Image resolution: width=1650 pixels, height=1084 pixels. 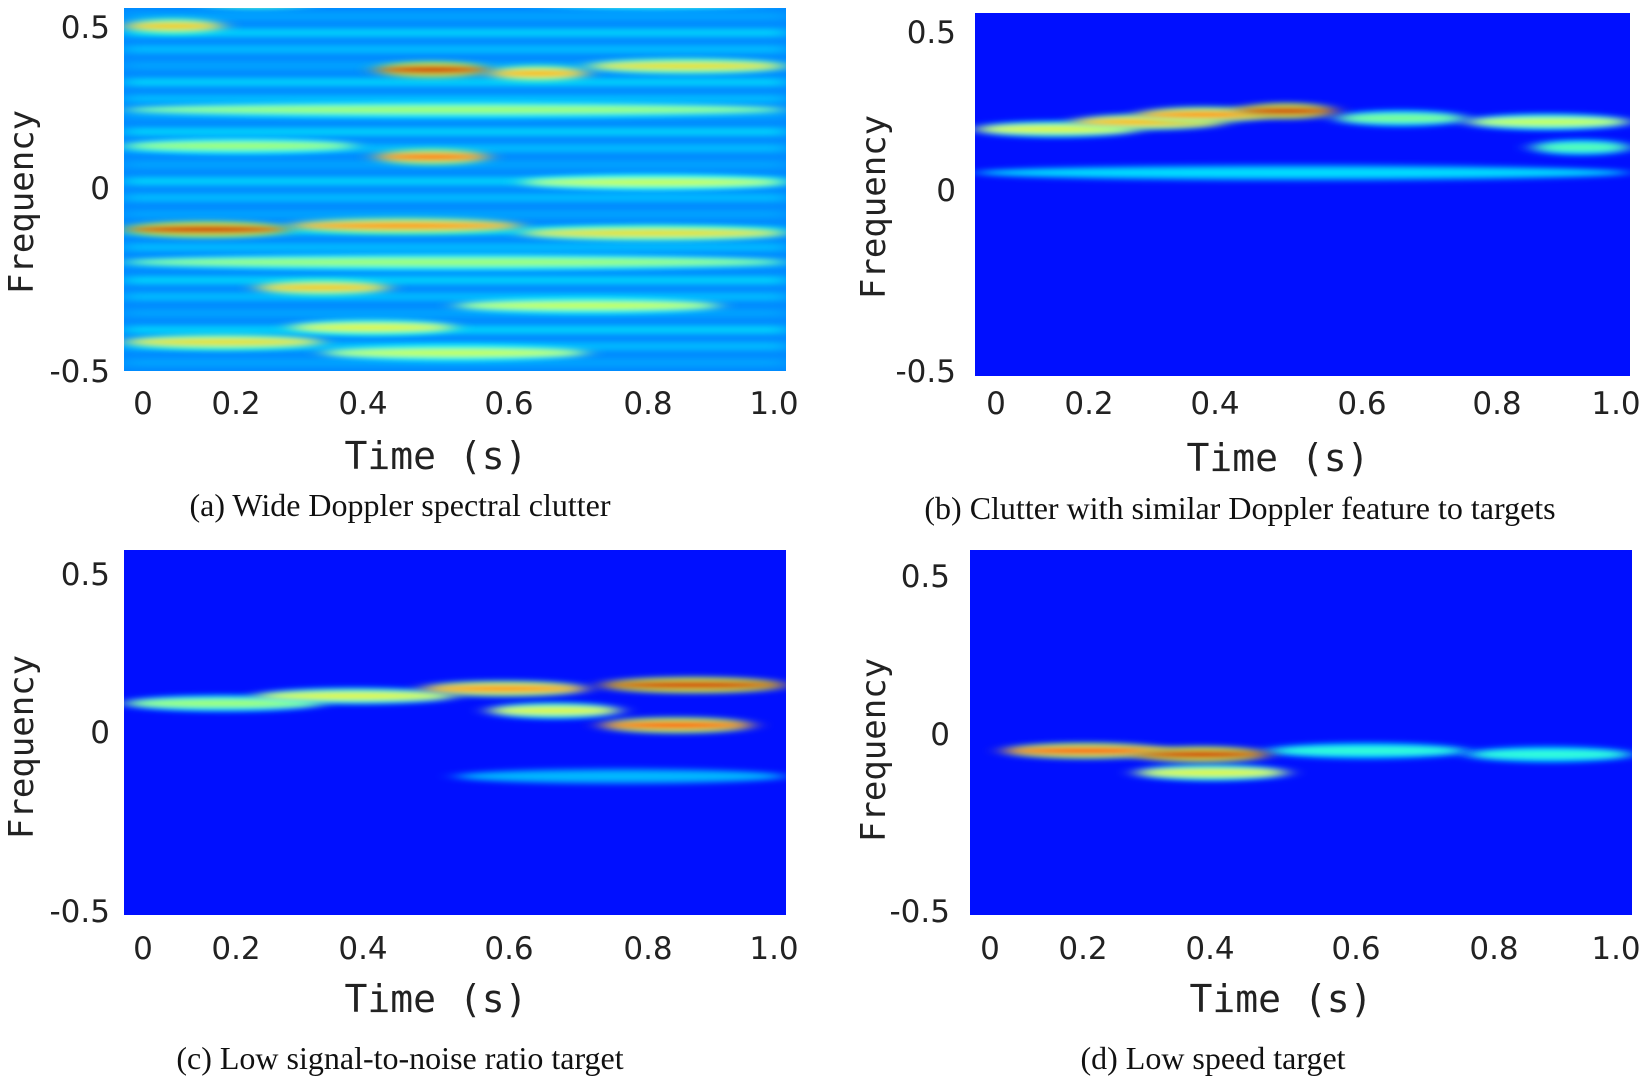 What do you see at coordinates (400, 1058) in the screenshot?
I see `figure-caption: (c) Low signal-to-noise ratio target` at bounding box center [400, 1058].